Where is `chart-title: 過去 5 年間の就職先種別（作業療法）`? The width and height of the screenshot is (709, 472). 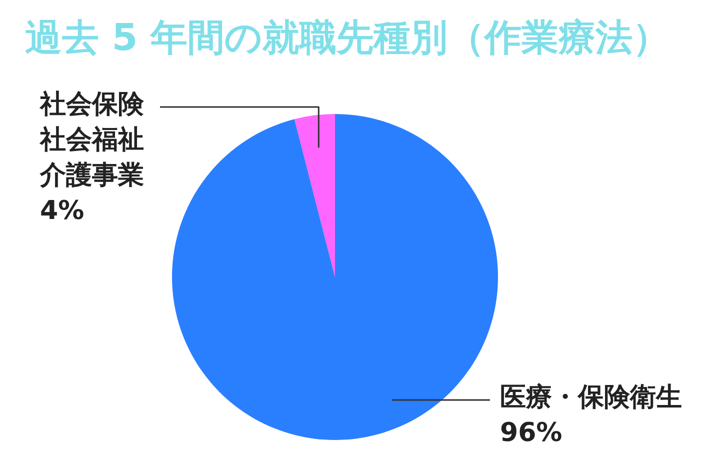 chart-title: 過去 5 年間の就職先種別（作業療法） is located at coordinates (347, 37).